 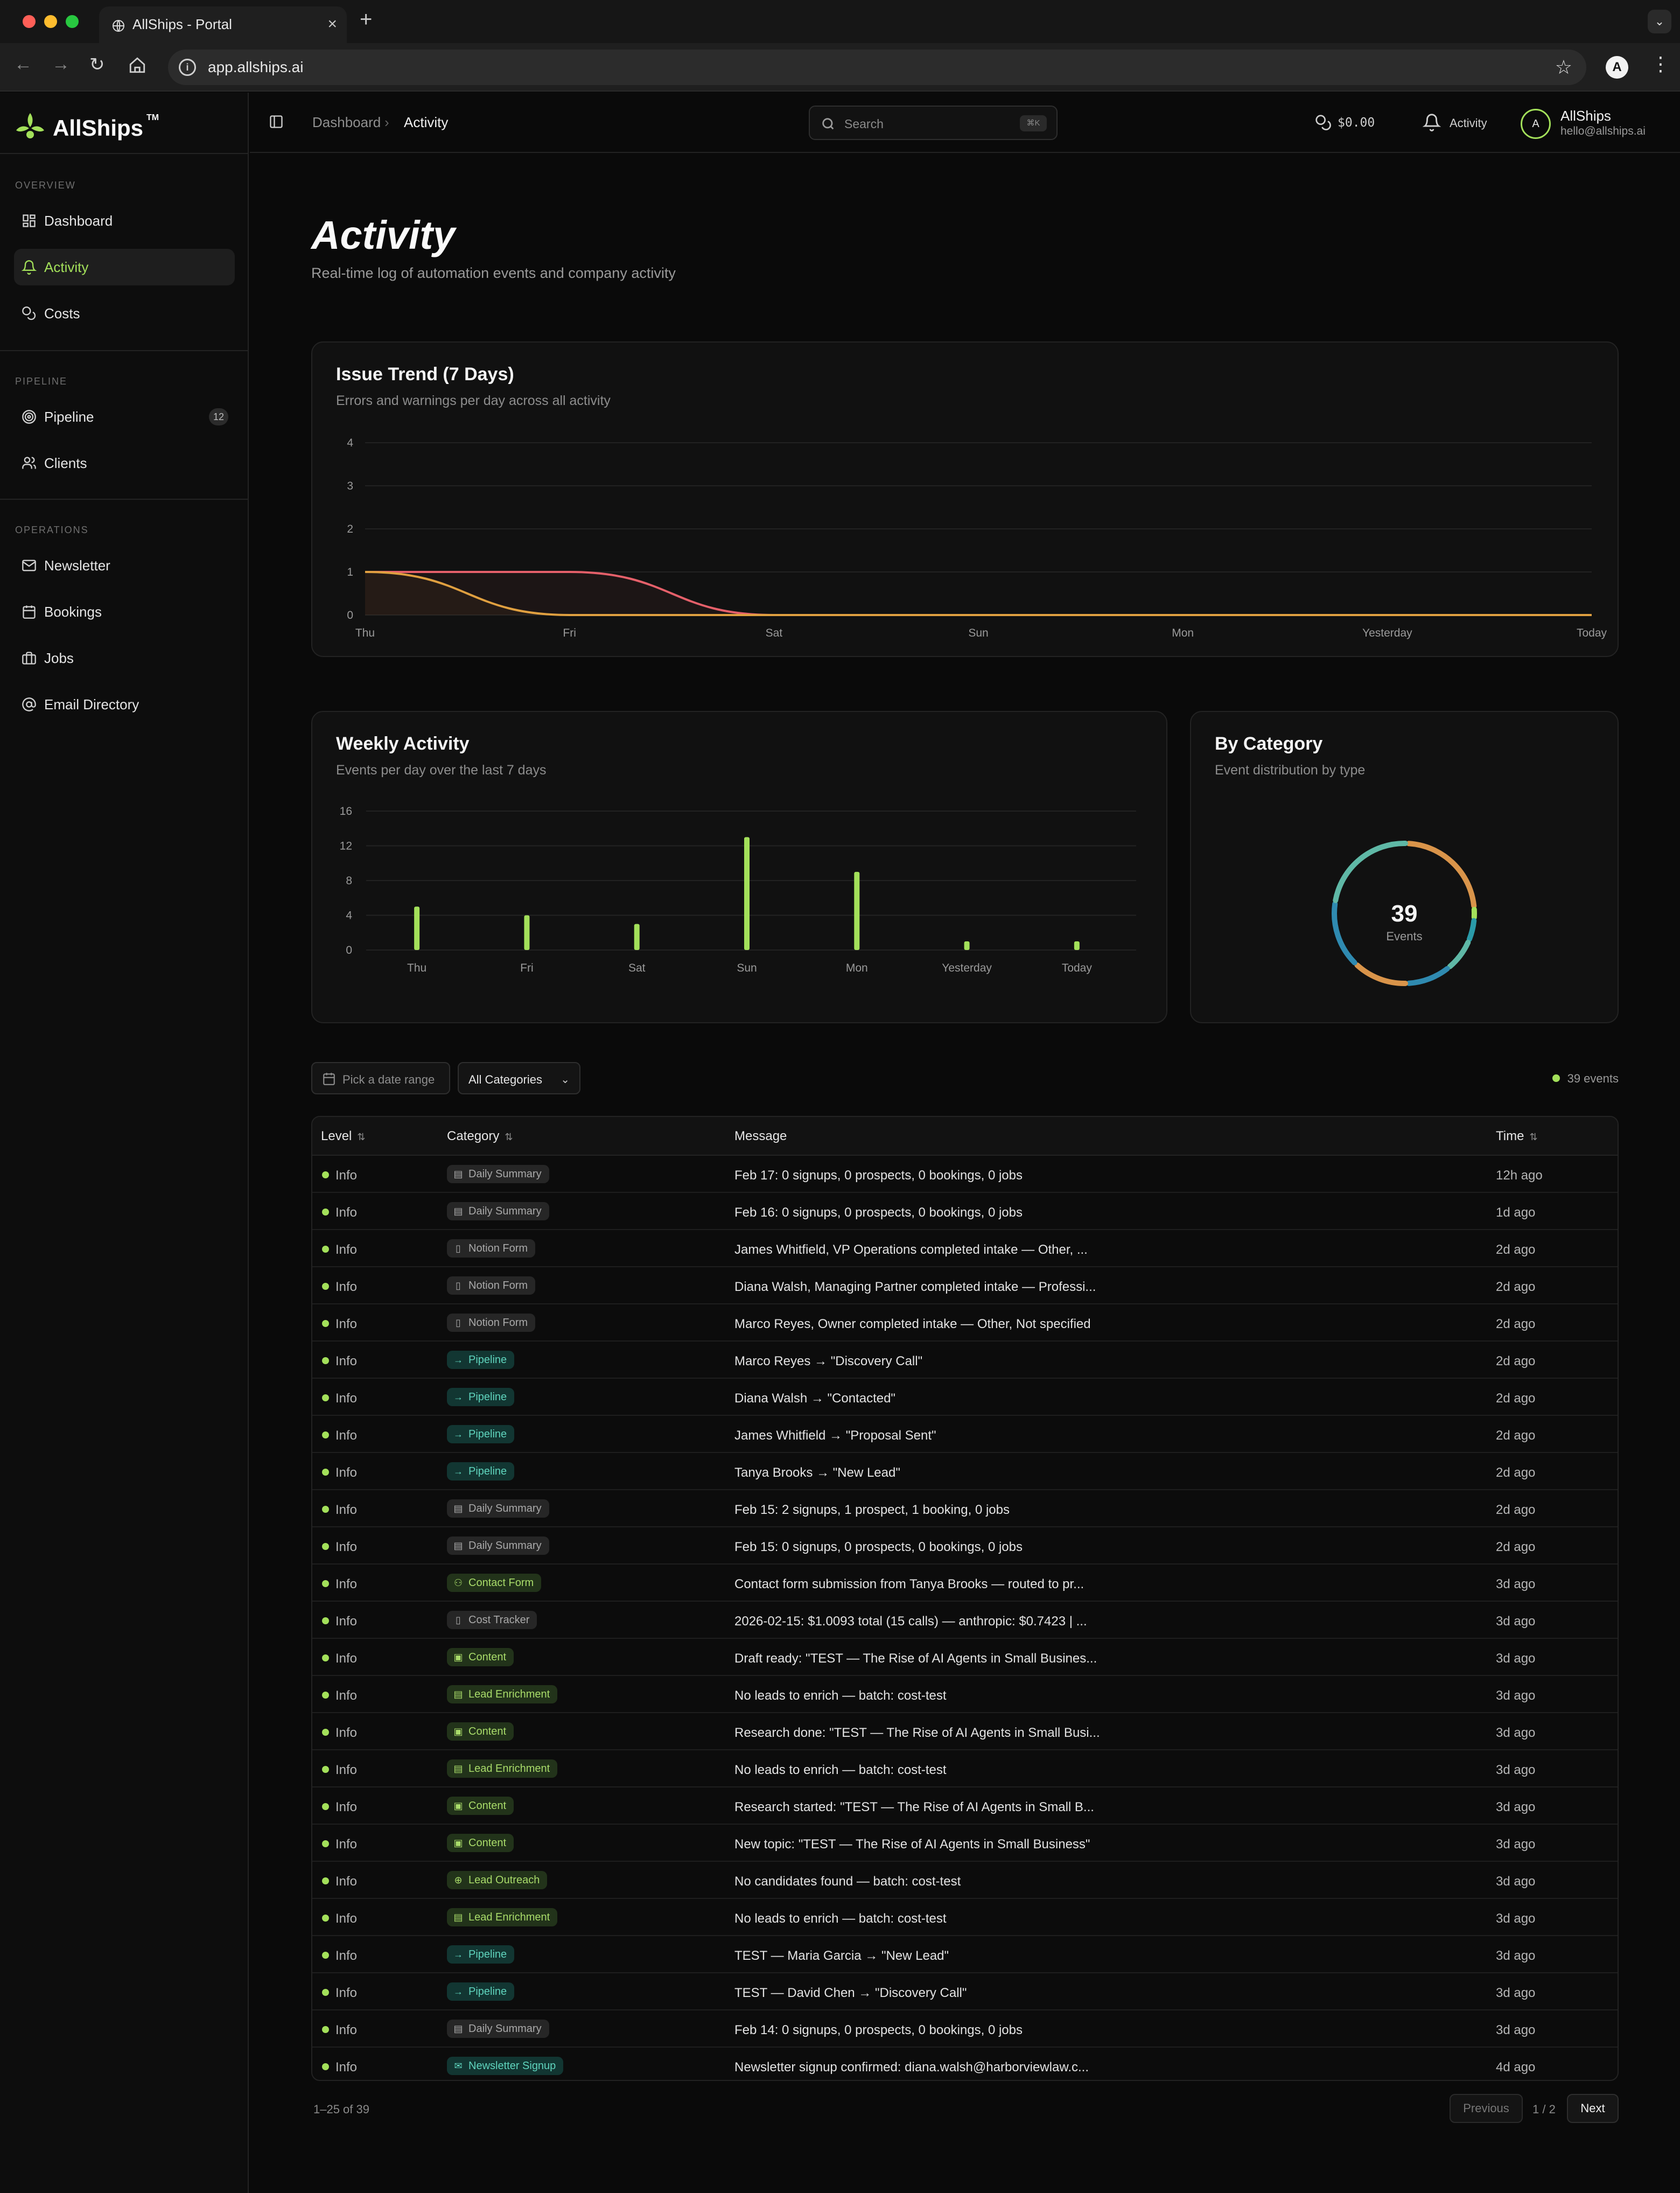 What do you see at coordinates (441, 770) in the screenshot?
I see `weekly-activity-subtitle: Events per day over the last 7 days` at bounding box center [441, 770].